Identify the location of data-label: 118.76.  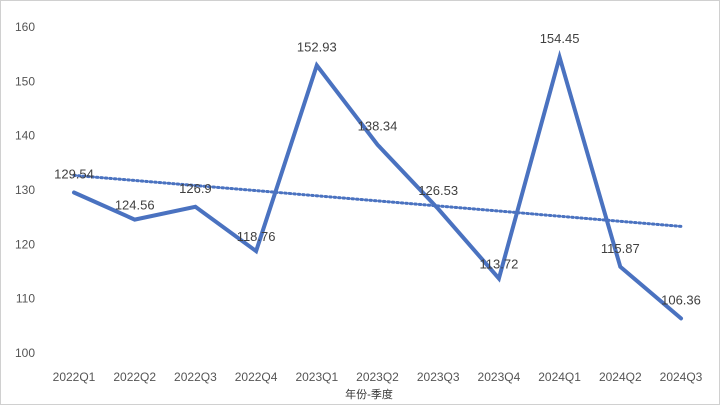
(256, 236).